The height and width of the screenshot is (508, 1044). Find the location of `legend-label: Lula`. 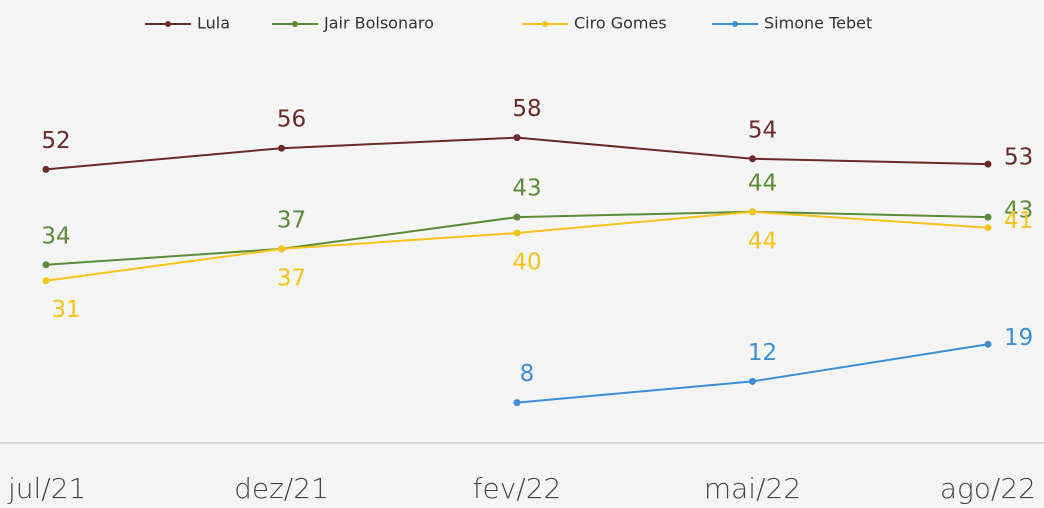

legend-label: Lula is located at coordinates (213, 23).